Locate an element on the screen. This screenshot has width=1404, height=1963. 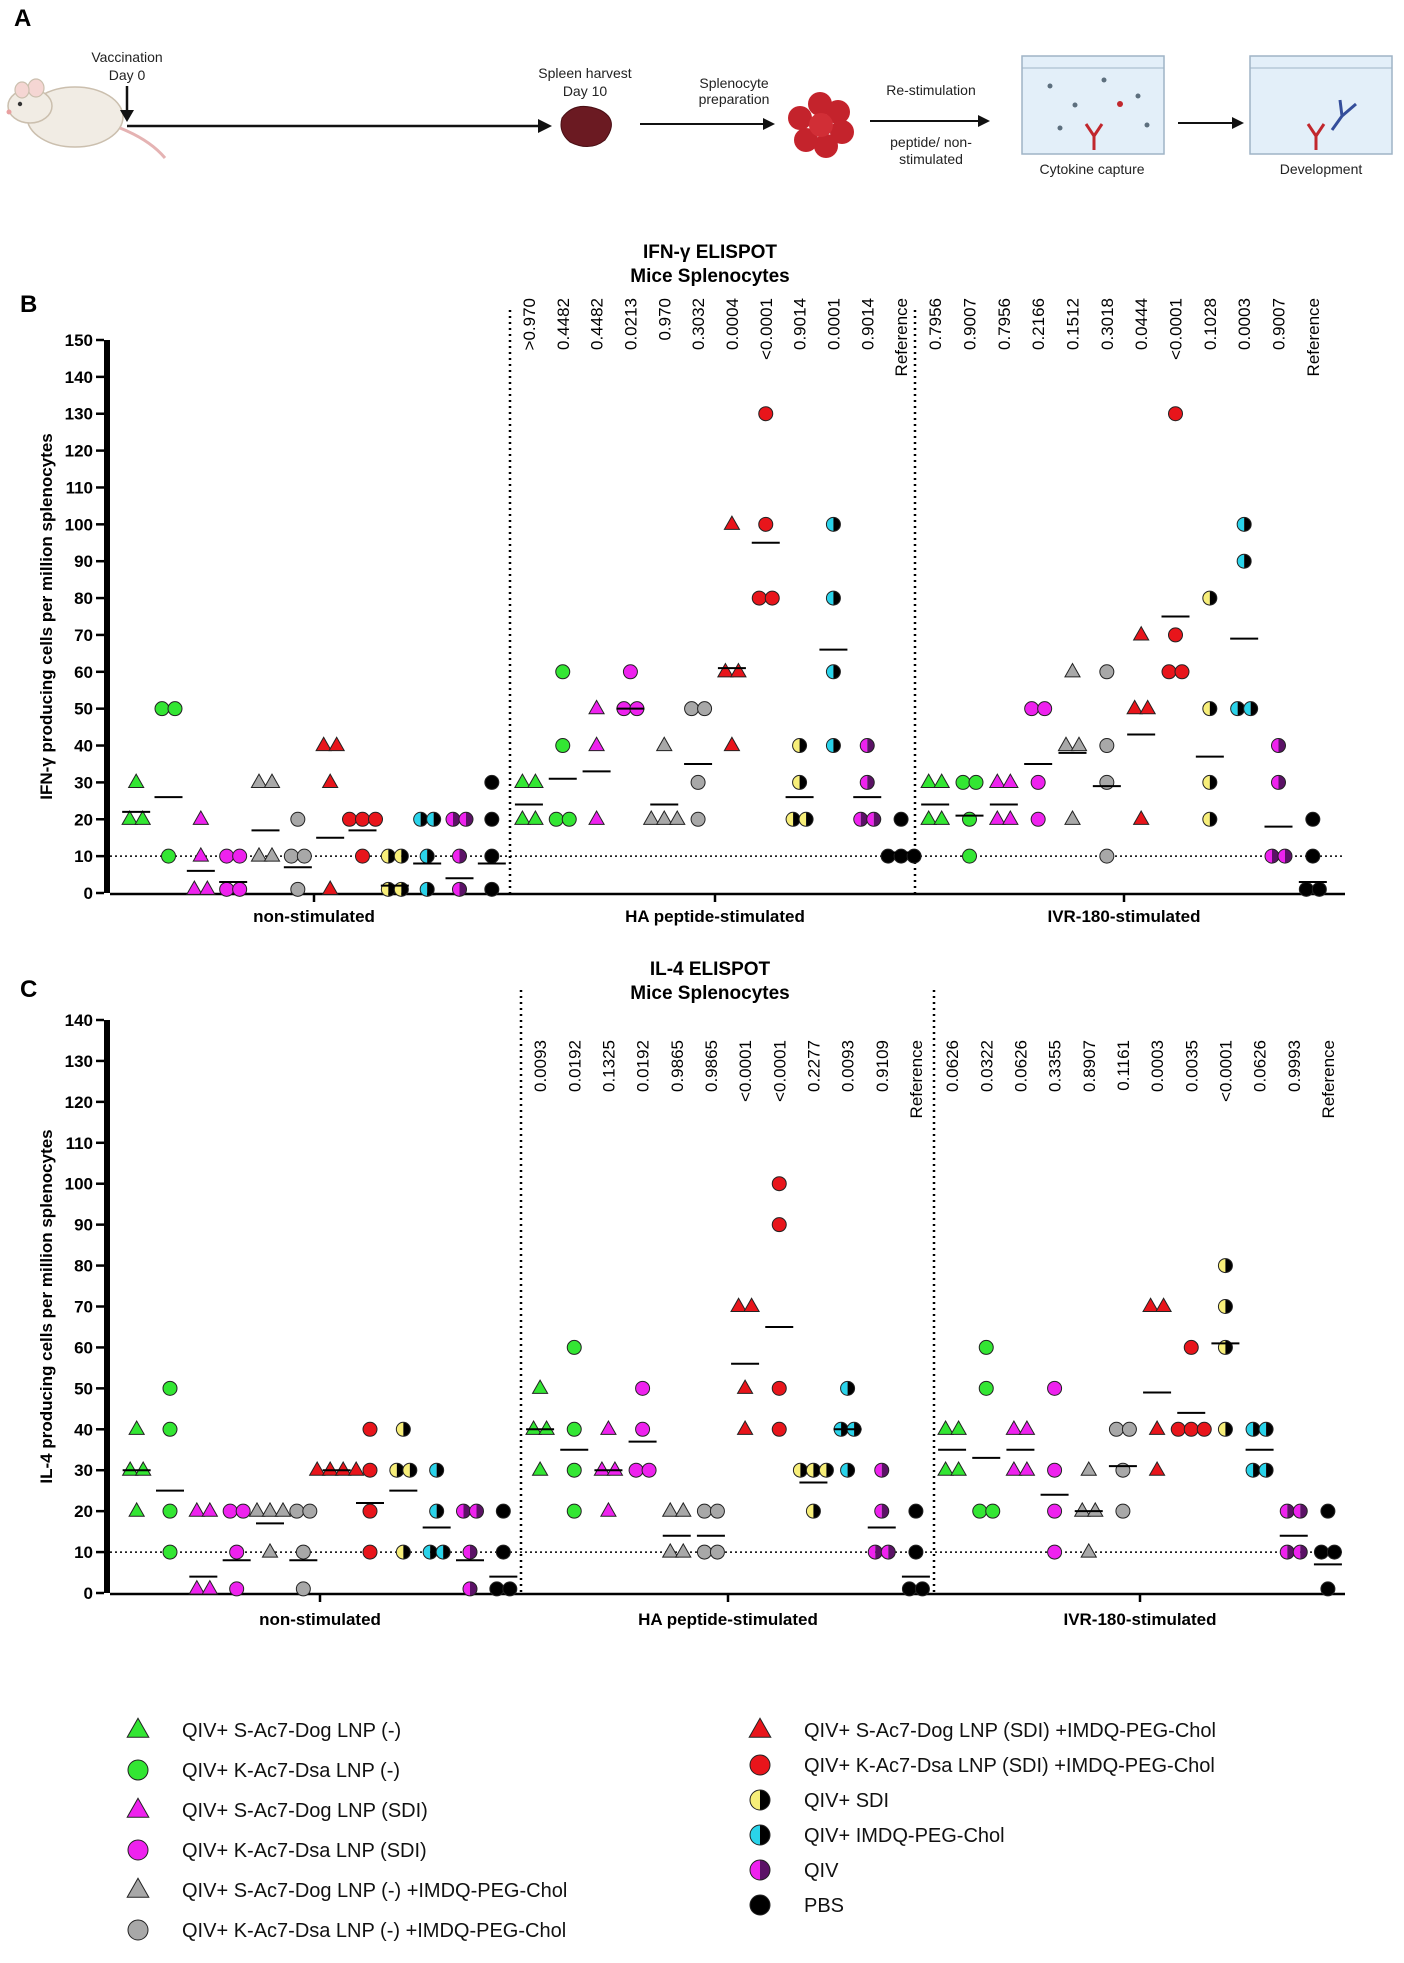
p-value-label: 0.9007 is located at coordinates (1279, 324).